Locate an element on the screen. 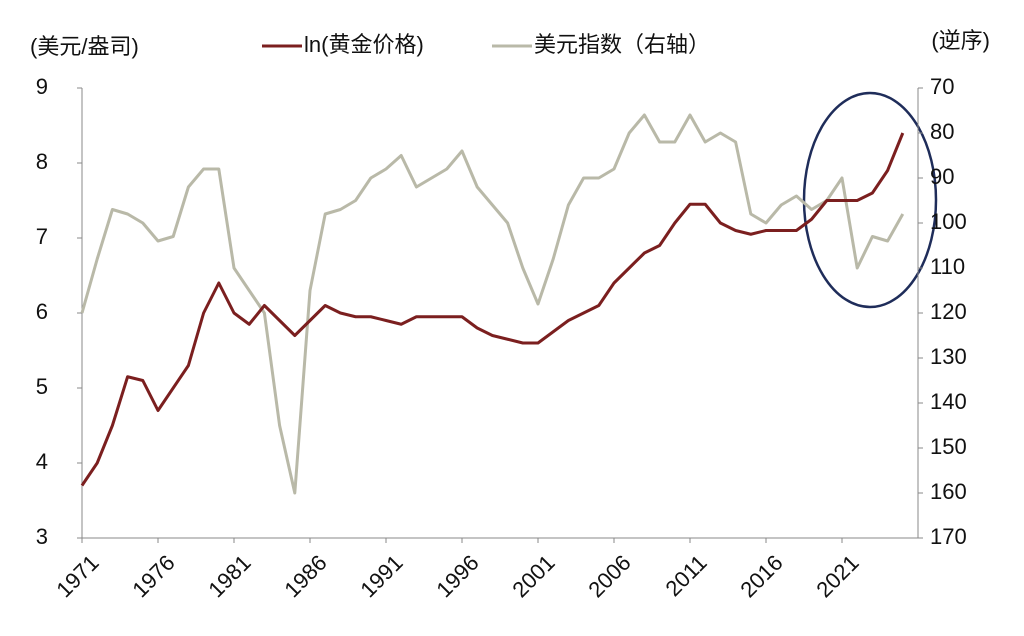 The image size is (1024, 636). y-tick-label: 8 is located at coordinates (42, 161).